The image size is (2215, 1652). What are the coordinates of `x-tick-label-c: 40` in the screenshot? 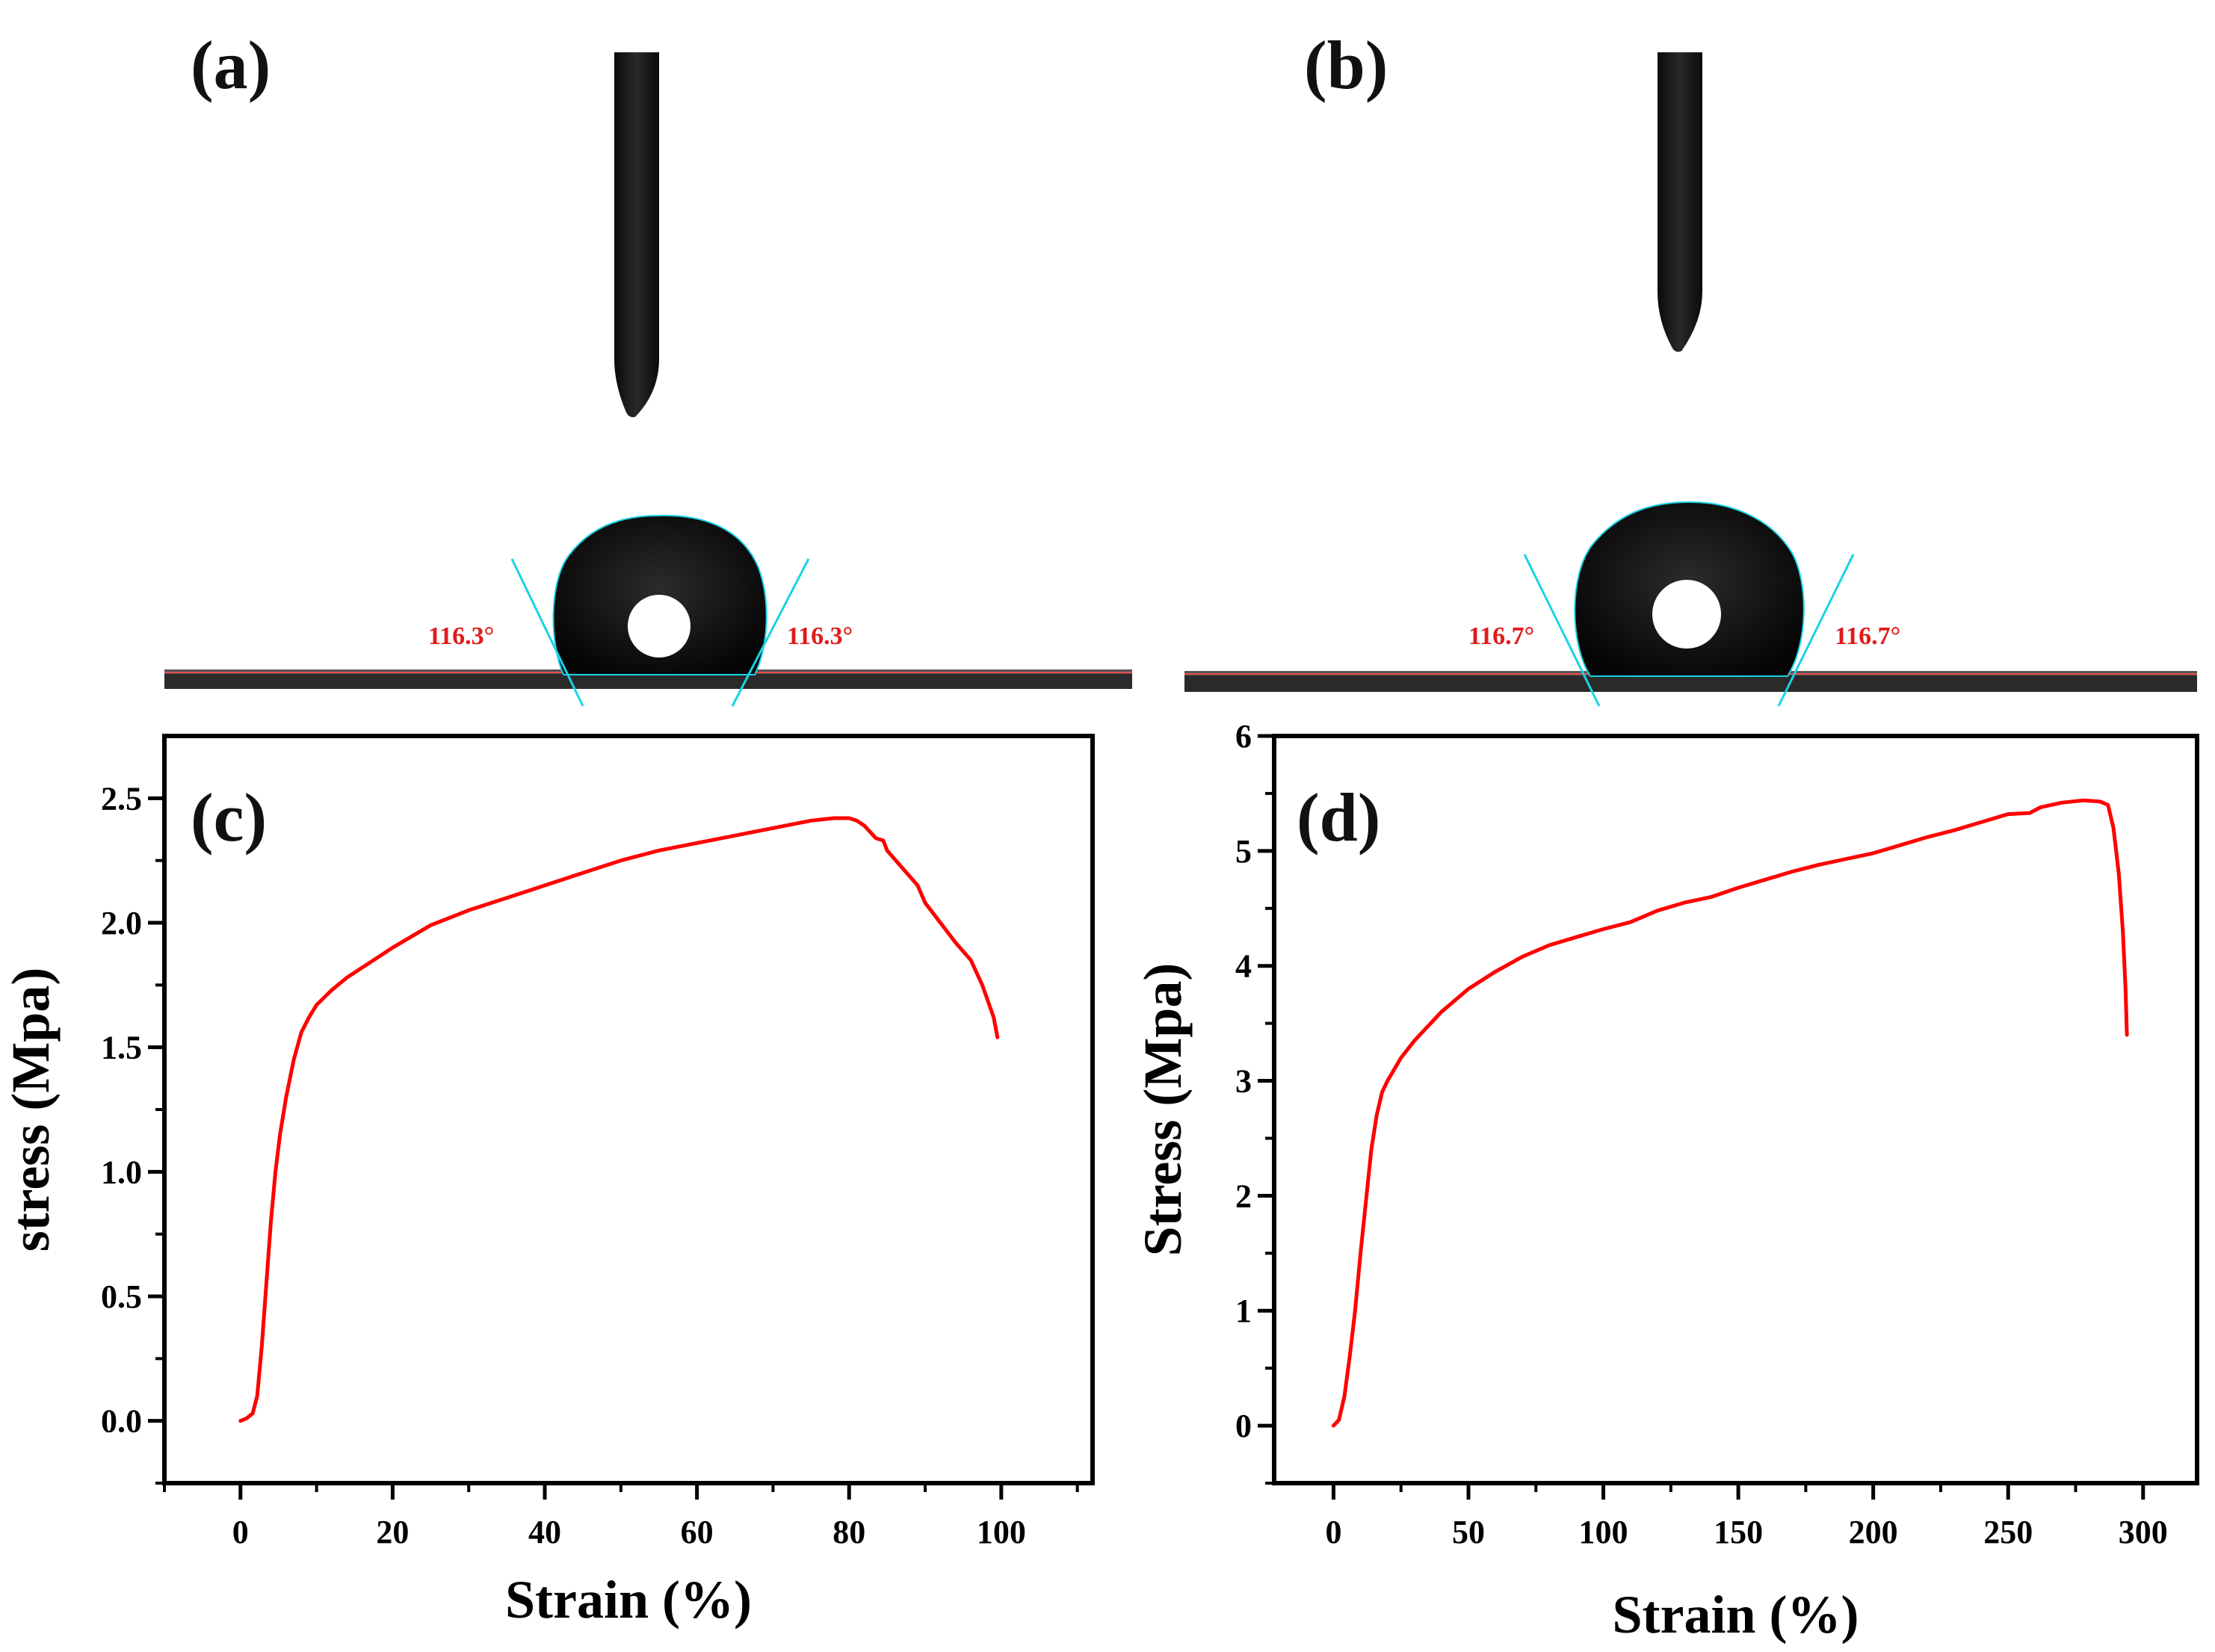 It's located at (544, 1532).